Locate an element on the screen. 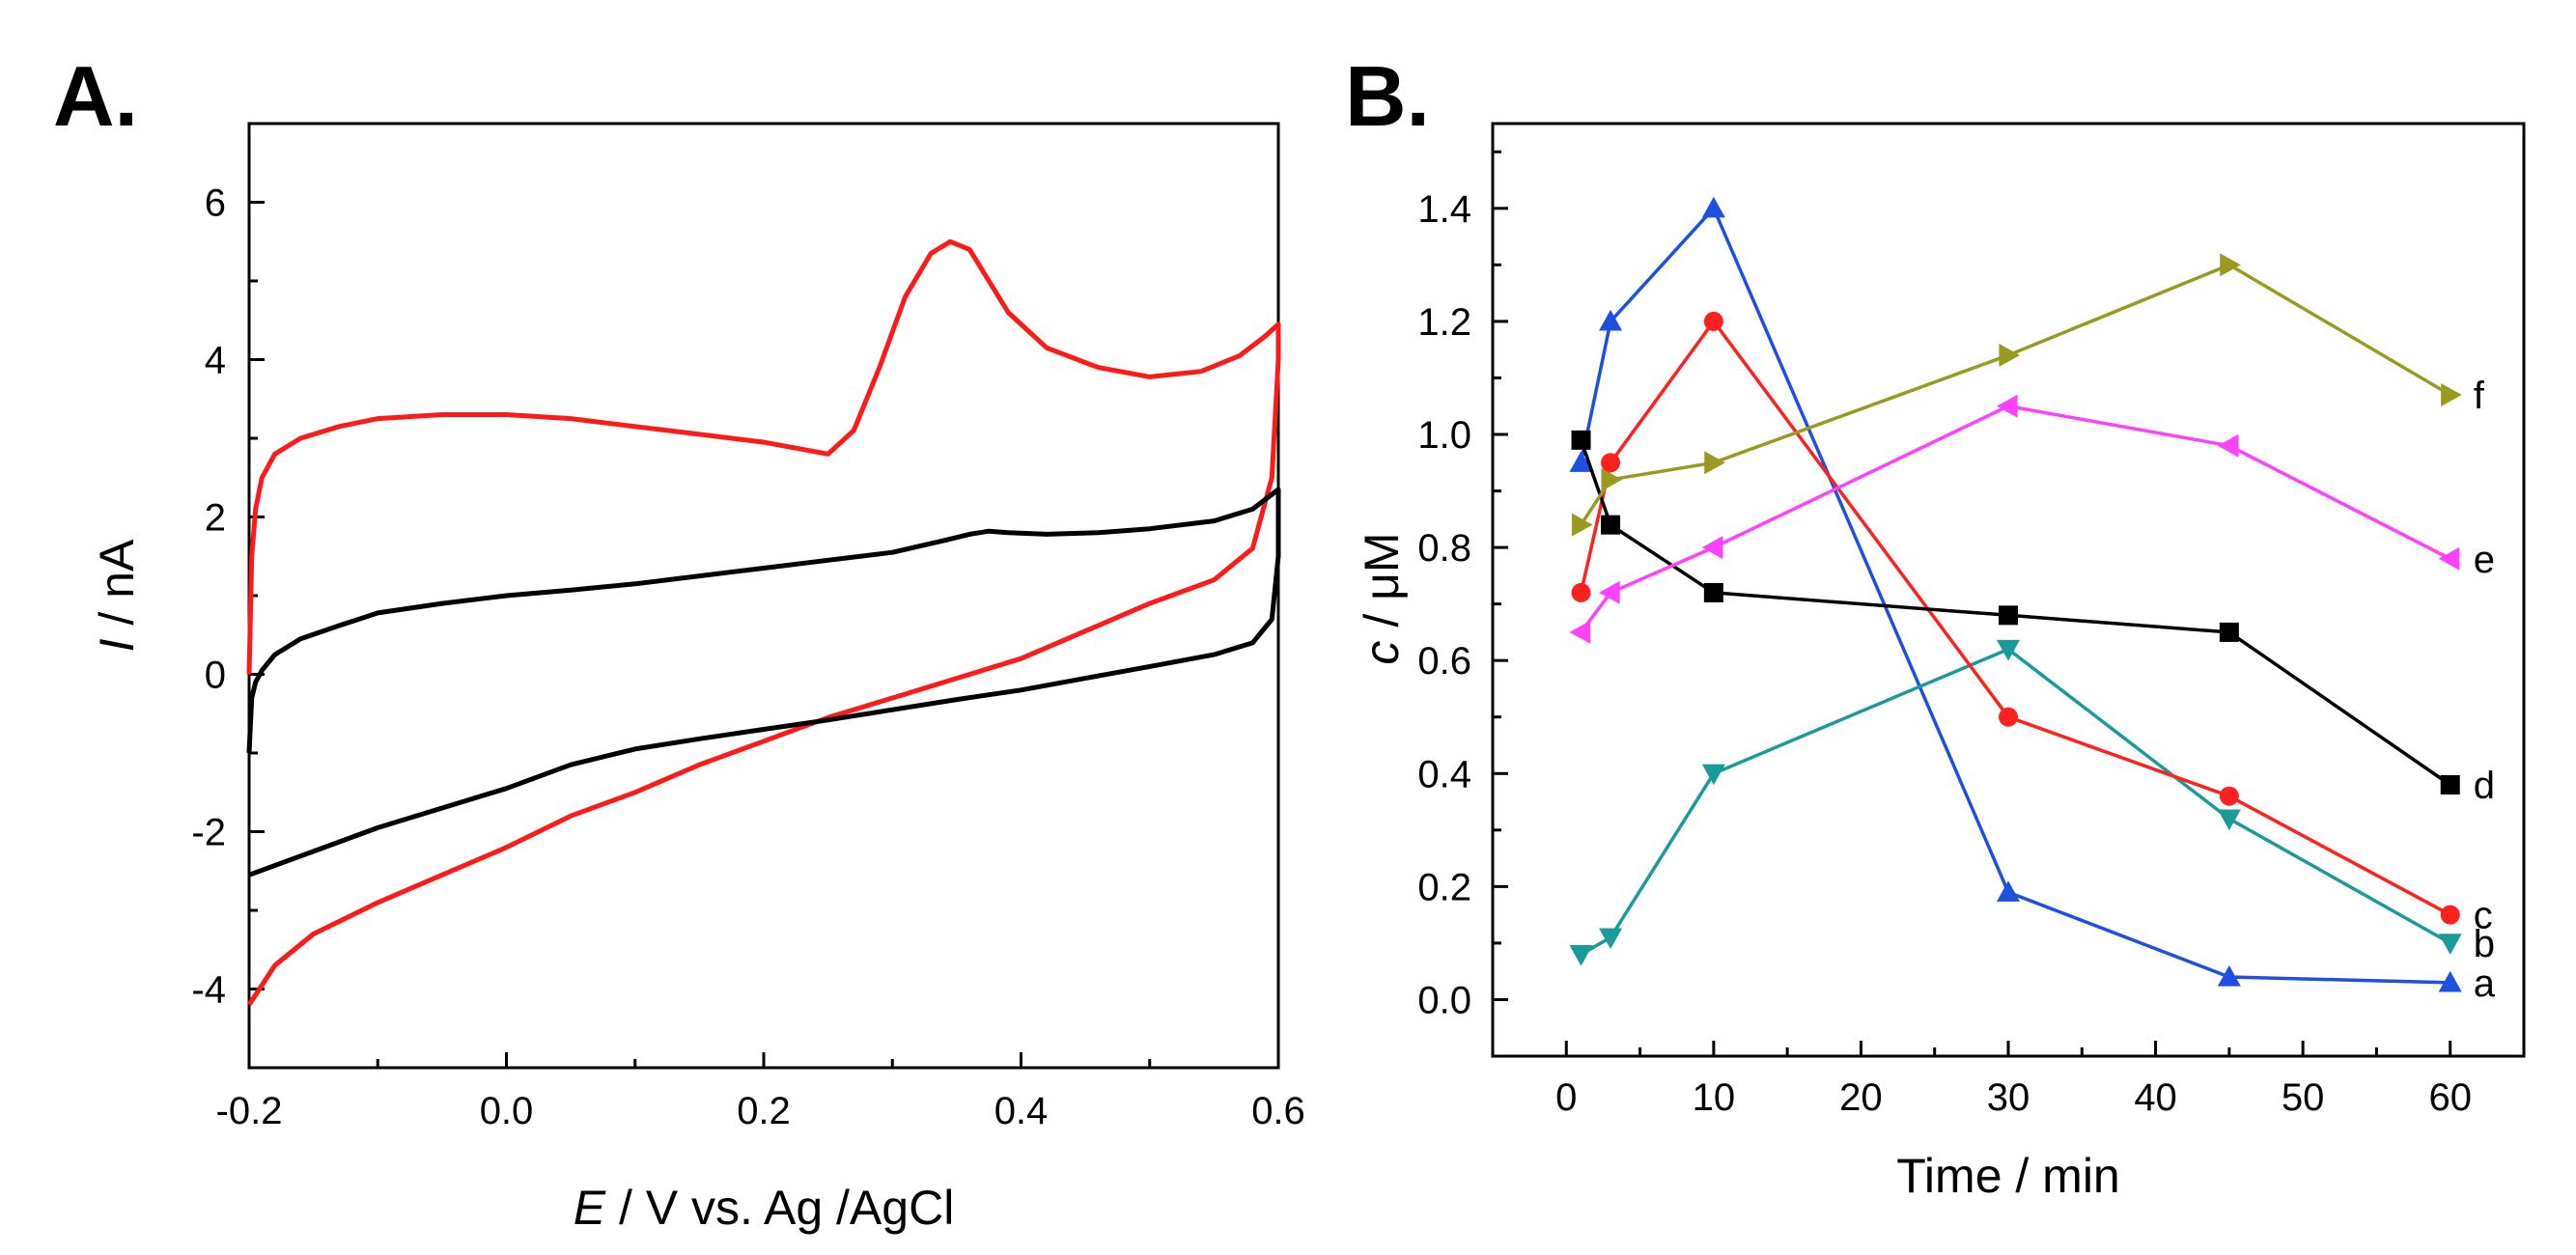  panel-b-series-b: b is located at coordinates (2032, 802).